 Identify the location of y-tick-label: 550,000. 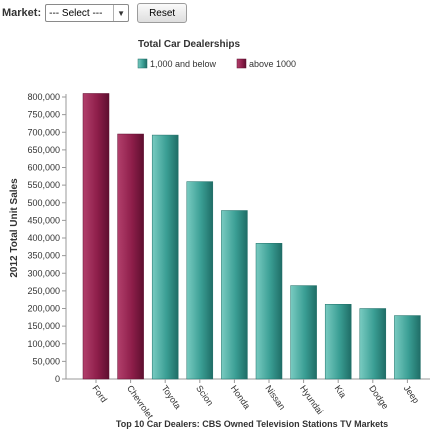
(43, 185).